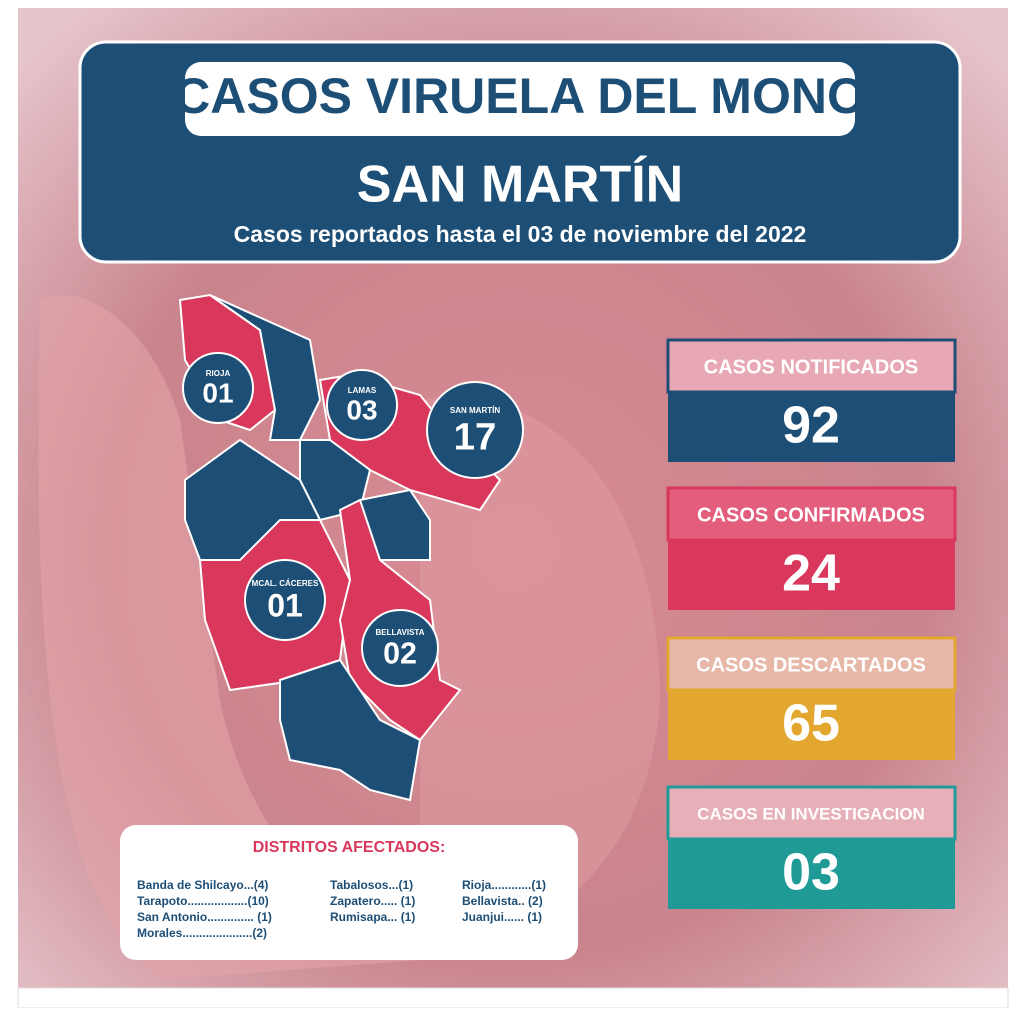 The height and width of the screenshot is (1013, 1019). I want to click on map-badge-name: BELLAVISTA, so click(399, 632).